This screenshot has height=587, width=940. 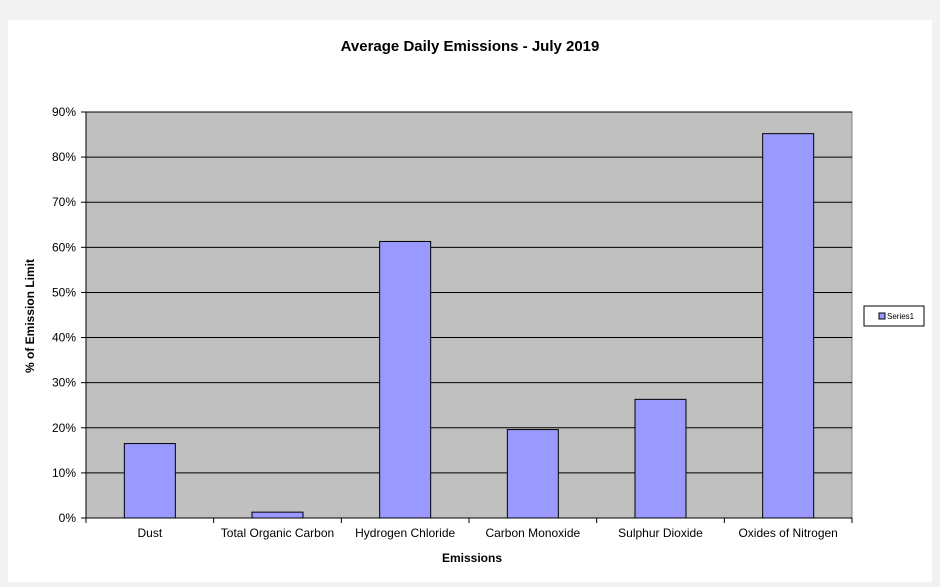 I want to click on legend-box, so click(x=894, y=316).